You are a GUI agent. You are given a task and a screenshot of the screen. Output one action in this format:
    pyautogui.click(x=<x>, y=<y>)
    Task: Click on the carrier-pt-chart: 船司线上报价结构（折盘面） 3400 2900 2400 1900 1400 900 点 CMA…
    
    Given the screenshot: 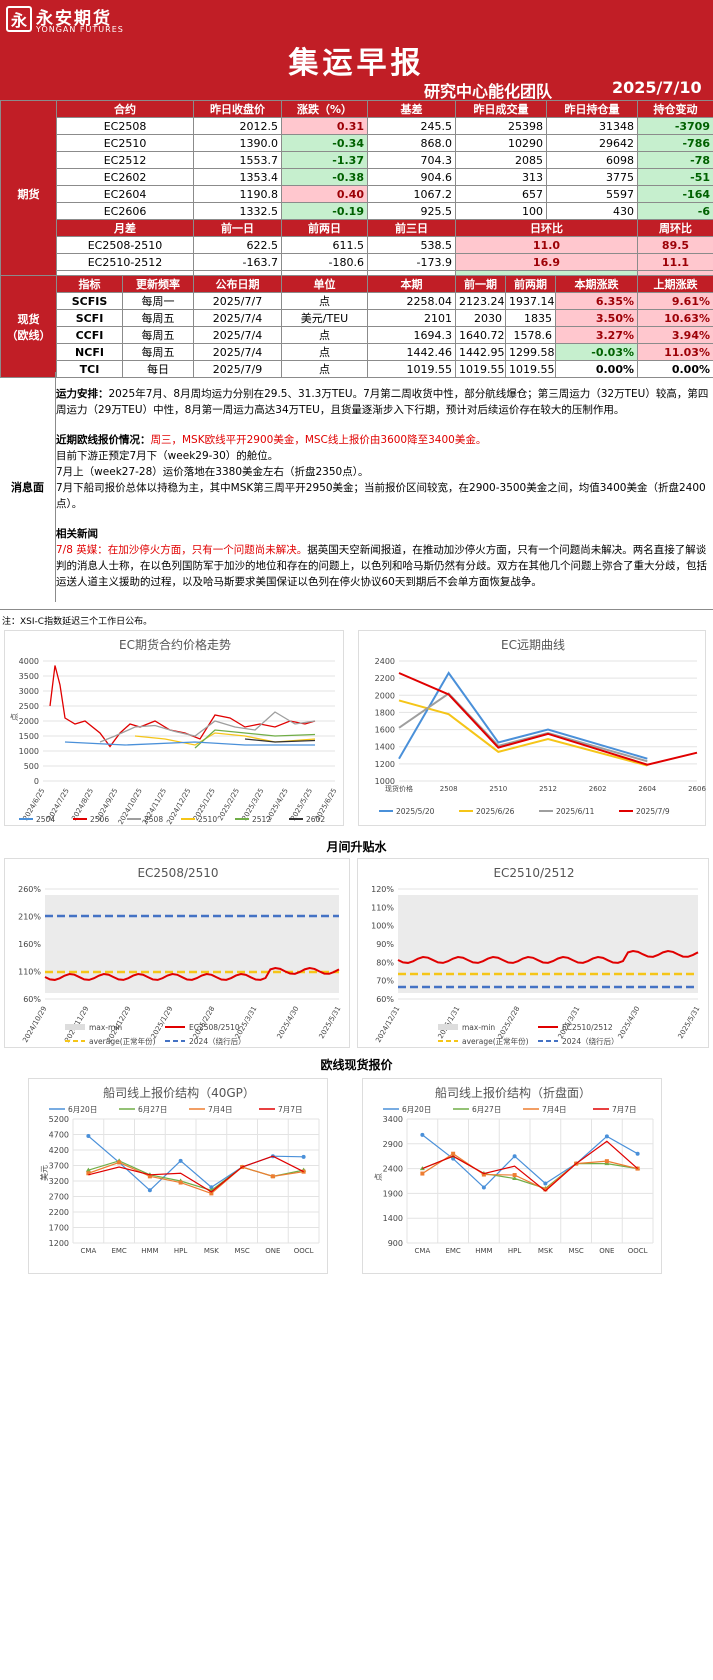 What is the action you would take?
    pyautogui.click(x=514, y=1170)
    